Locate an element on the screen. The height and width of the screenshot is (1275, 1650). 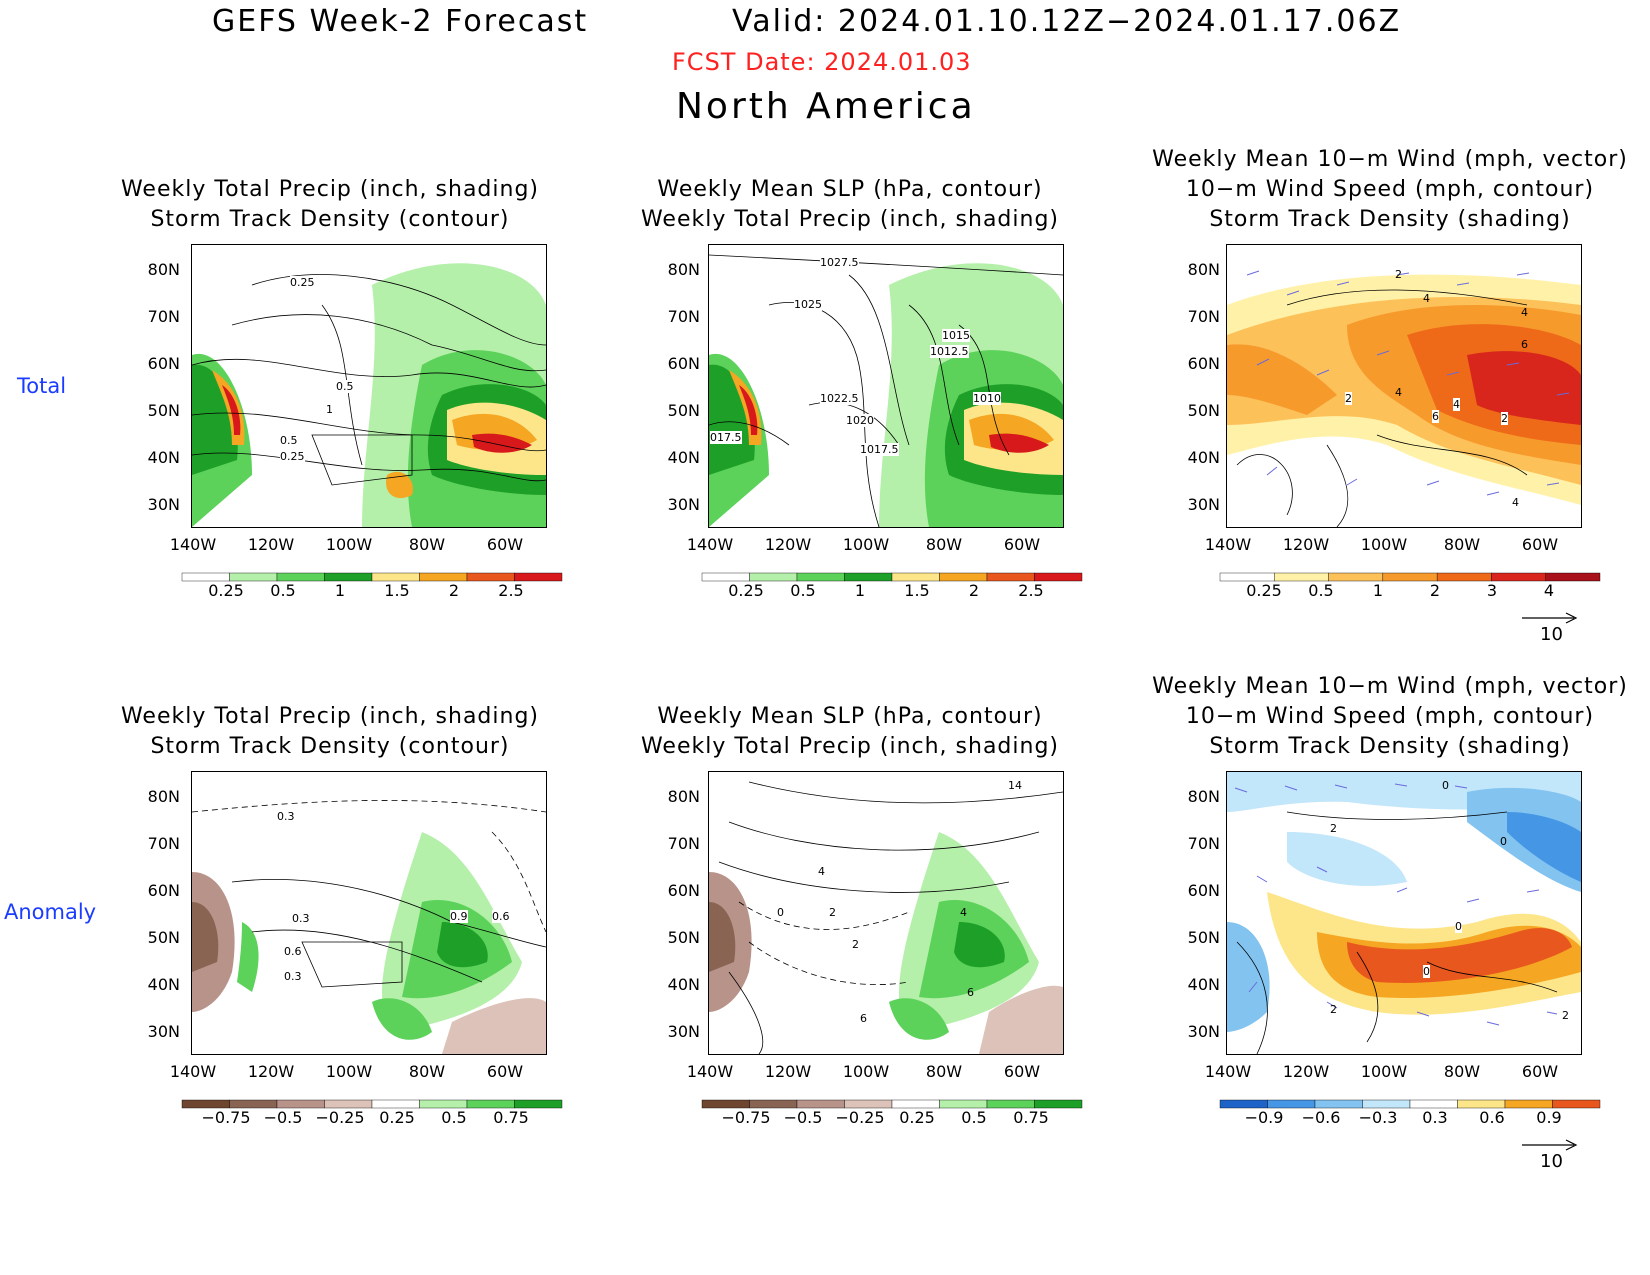
map-anom-precip is located at coordinates (369, 913).